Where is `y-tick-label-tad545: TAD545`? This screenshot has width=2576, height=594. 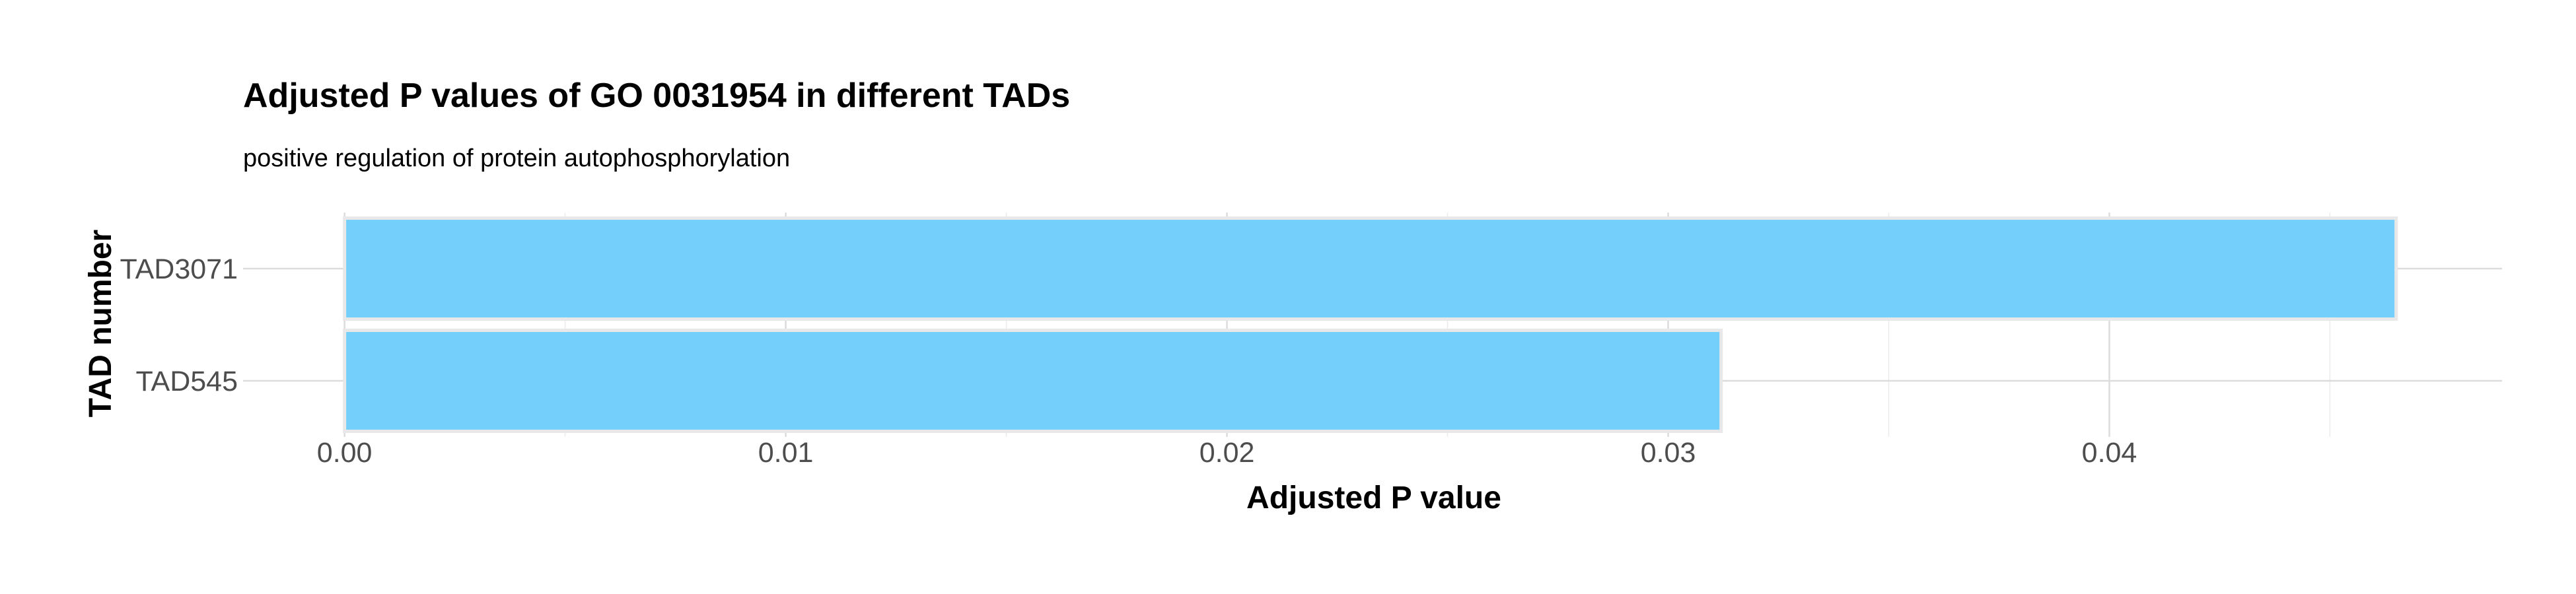
y-tick-label-tad545: TAD545 is located at coordinates (187, 381).